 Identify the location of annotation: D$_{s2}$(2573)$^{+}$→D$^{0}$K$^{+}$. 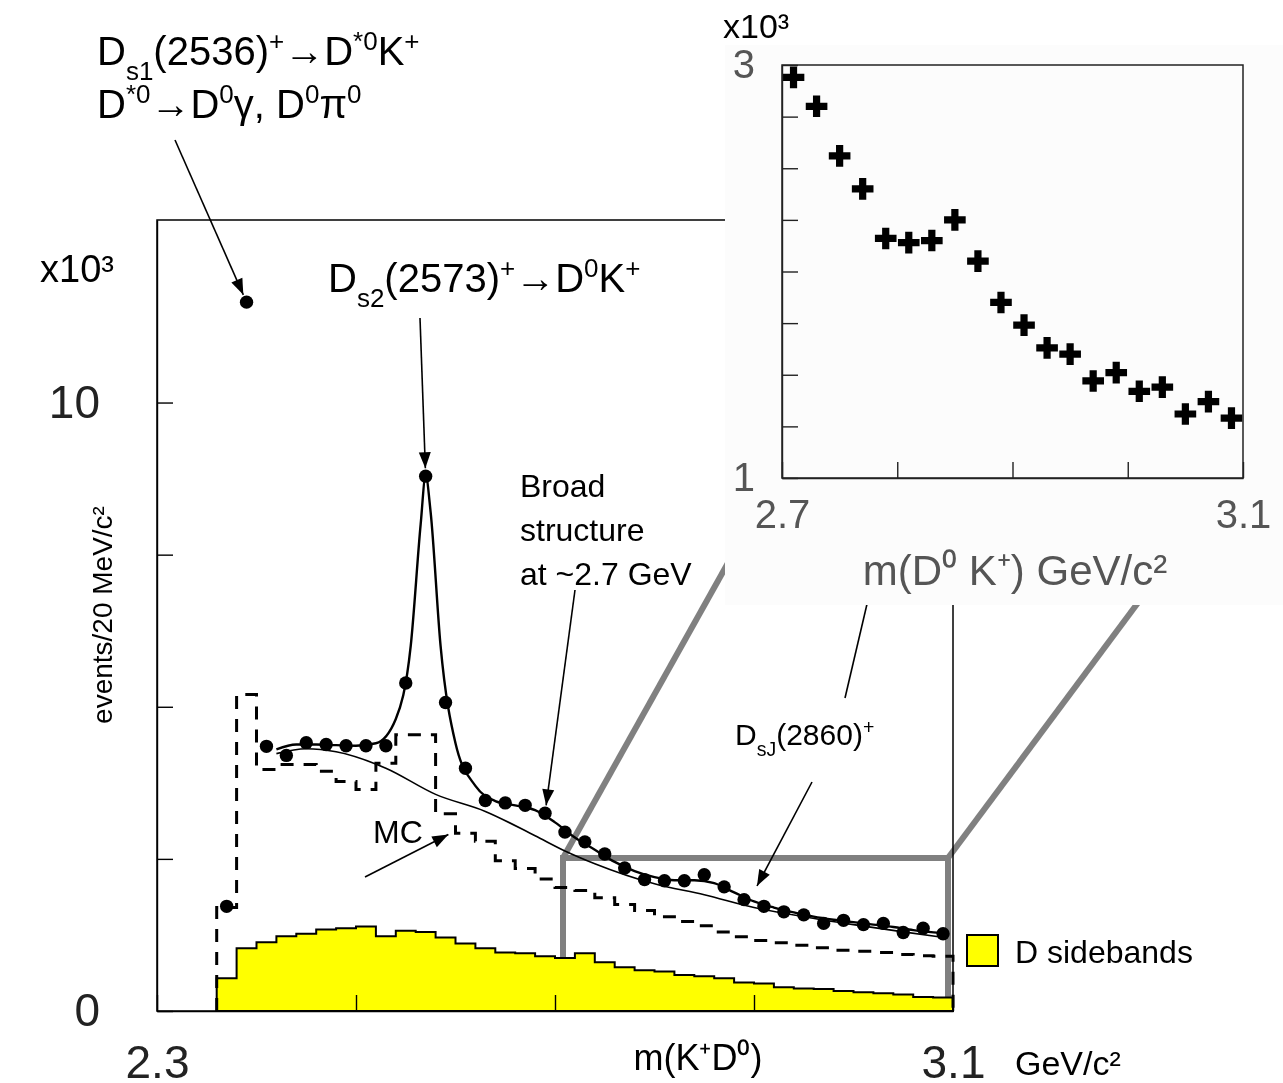
(484, 283).